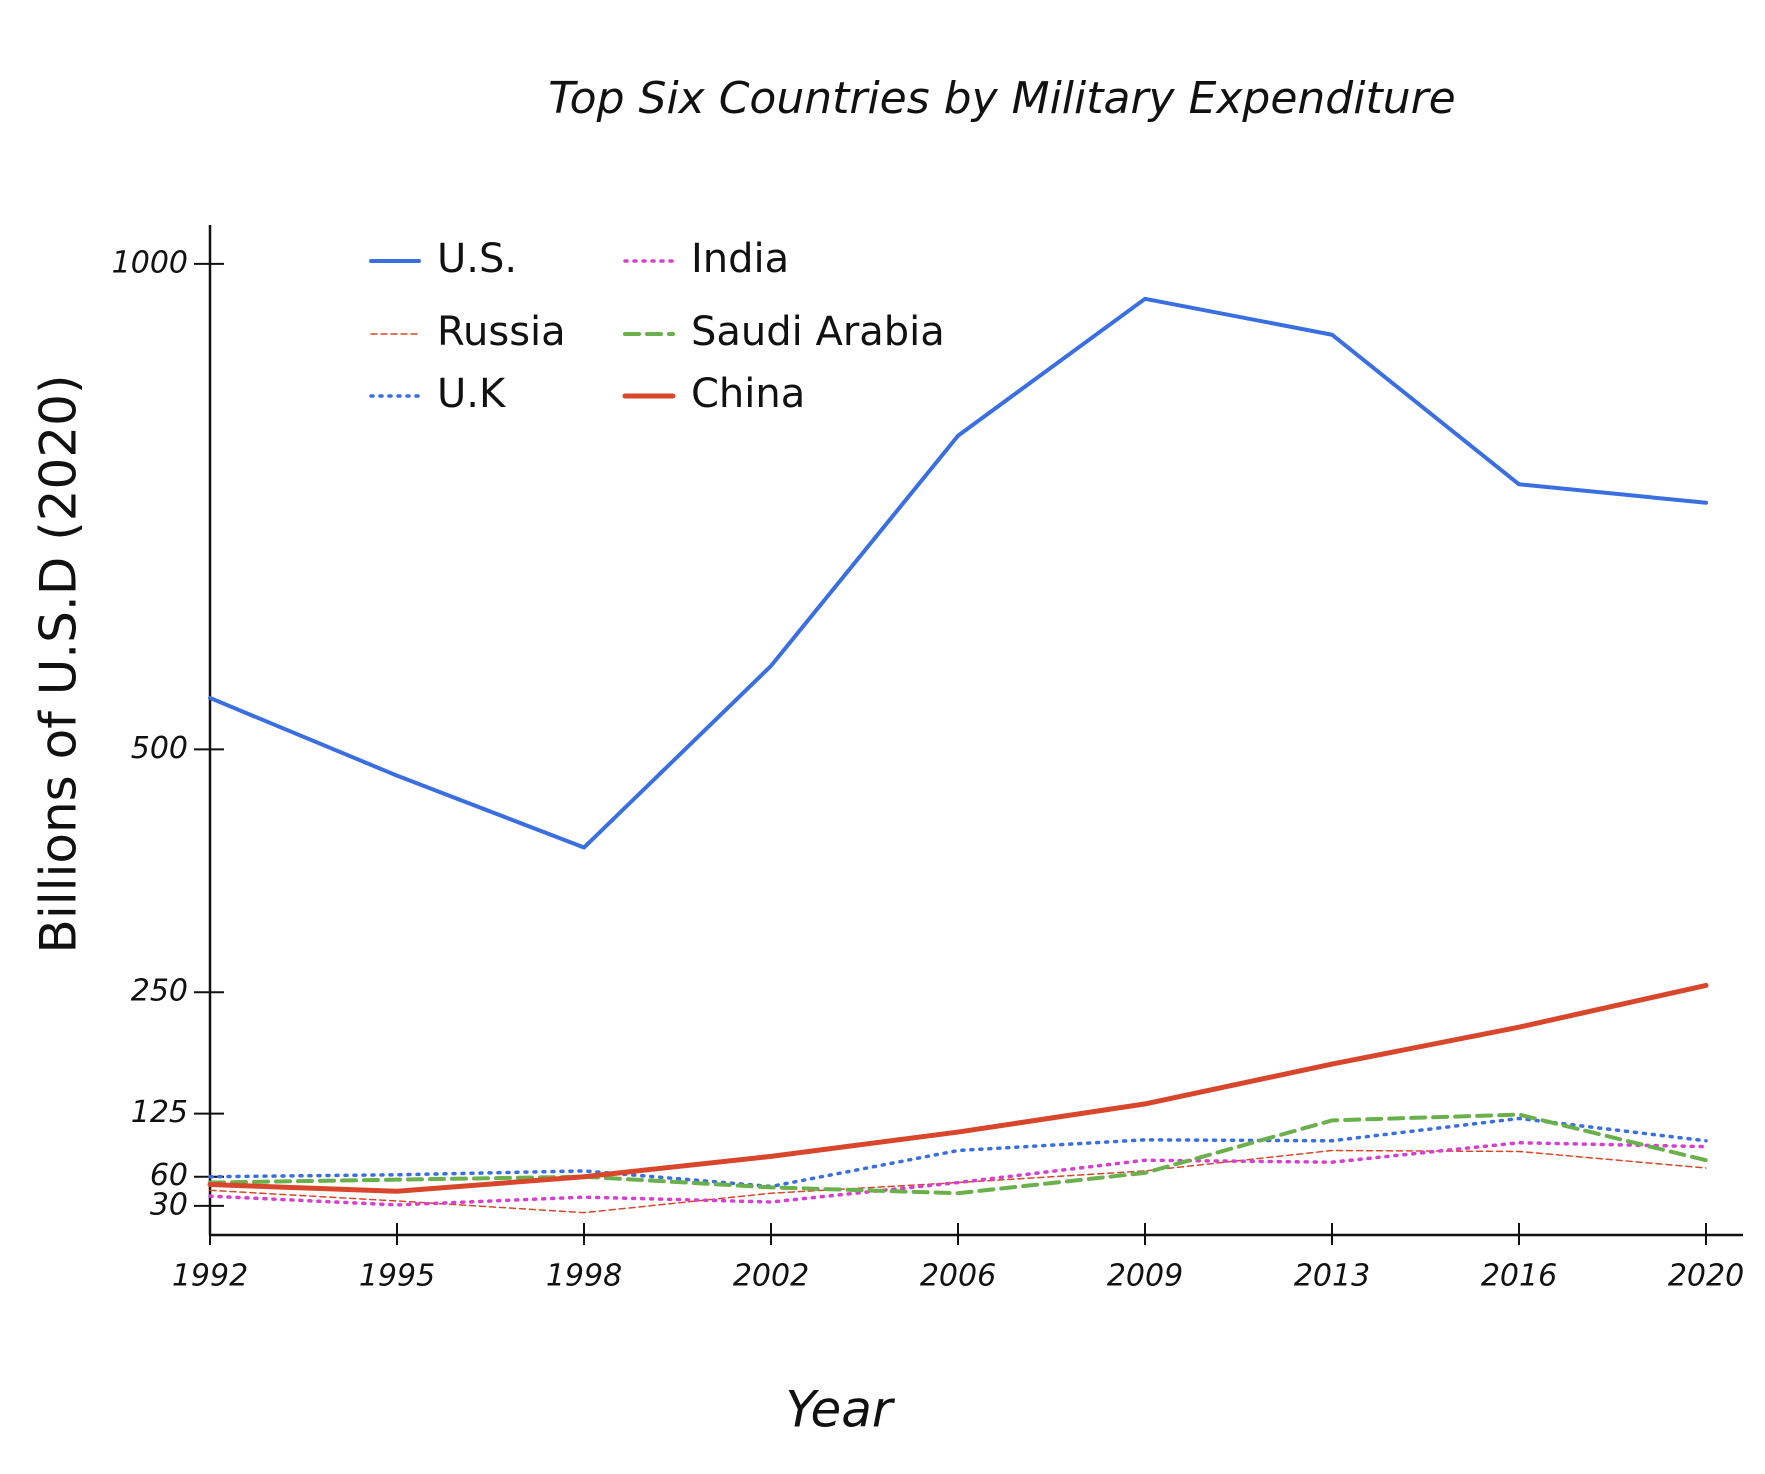 The height and width of the screenshot is (1474, 1765). Describe the element at coordinates (59, 664) in the screenshot. I see `y-axis-label: Billions of U.S.D (2020)` at that location.